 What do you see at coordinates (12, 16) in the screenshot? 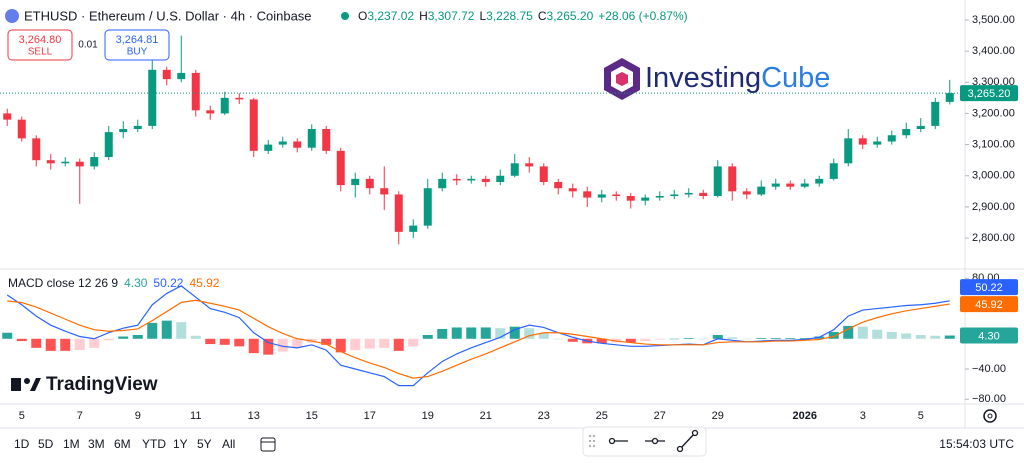
I see `symbol-icon` at bounding box center [12, 16].